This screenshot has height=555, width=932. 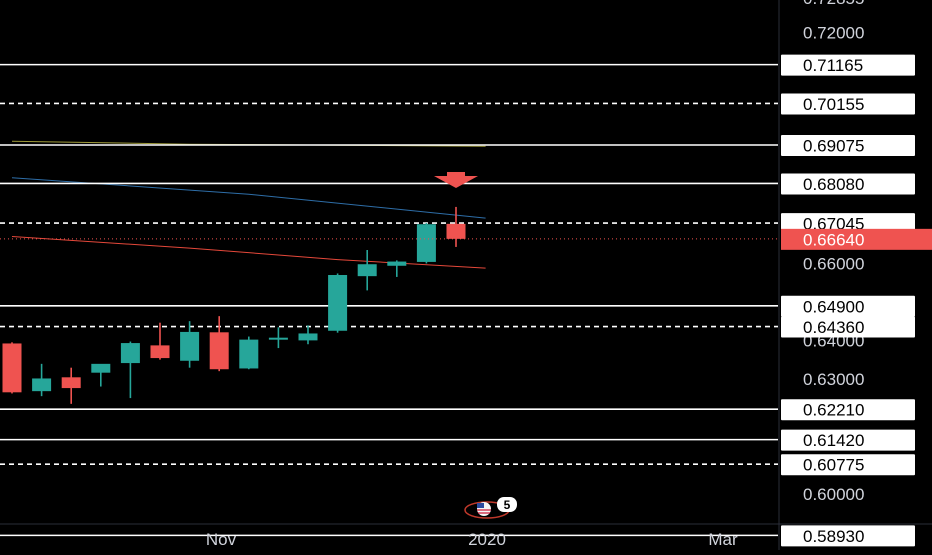 I want to click on level-price-label: 0.62210, so click(x=848, y=410).